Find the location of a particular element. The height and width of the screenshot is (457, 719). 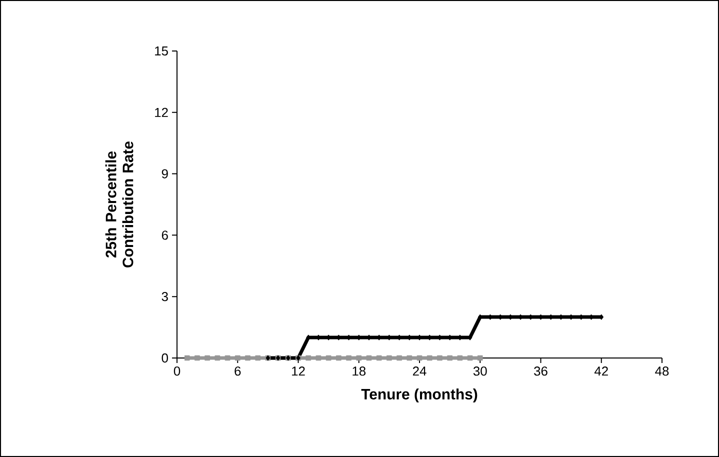

x-tick-label: 6 is located at coordinates (237, 371).